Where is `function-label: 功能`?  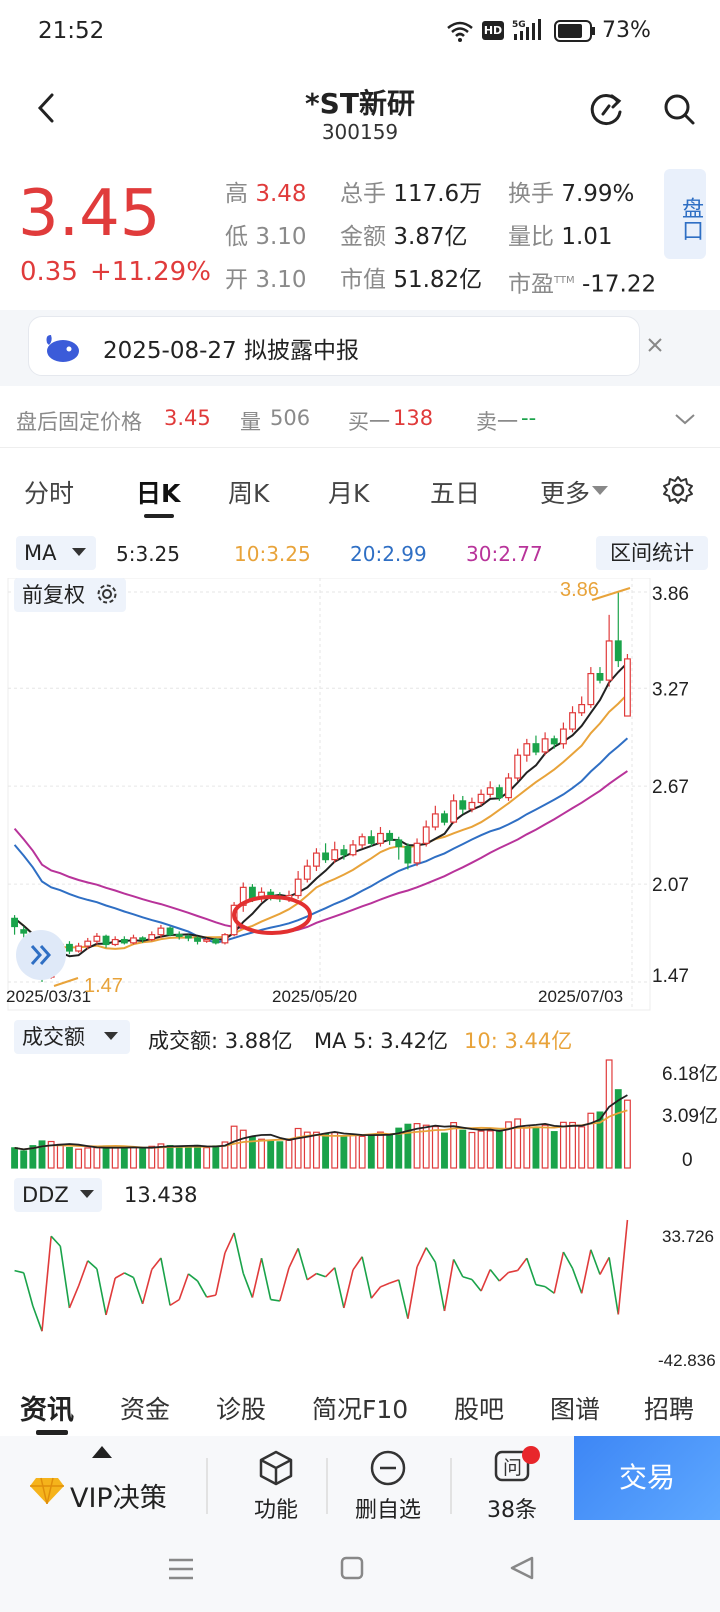
function-label: 功能 is located at coordinates (275, 1510).